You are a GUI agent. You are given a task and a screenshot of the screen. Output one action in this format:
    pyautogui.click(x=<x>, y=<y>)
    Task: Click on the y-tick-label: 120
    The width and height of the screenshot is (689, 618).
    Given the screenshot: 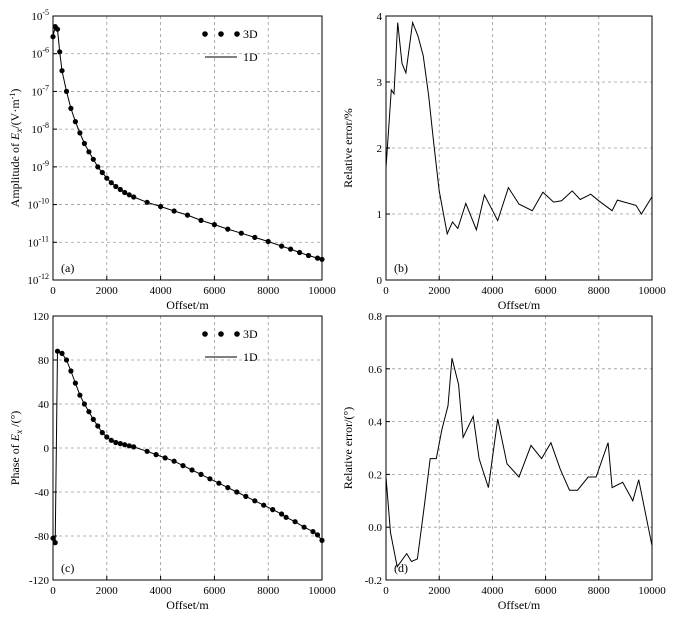 What is the action you would take?
    pyautogui.click(x=41, y=317)
    